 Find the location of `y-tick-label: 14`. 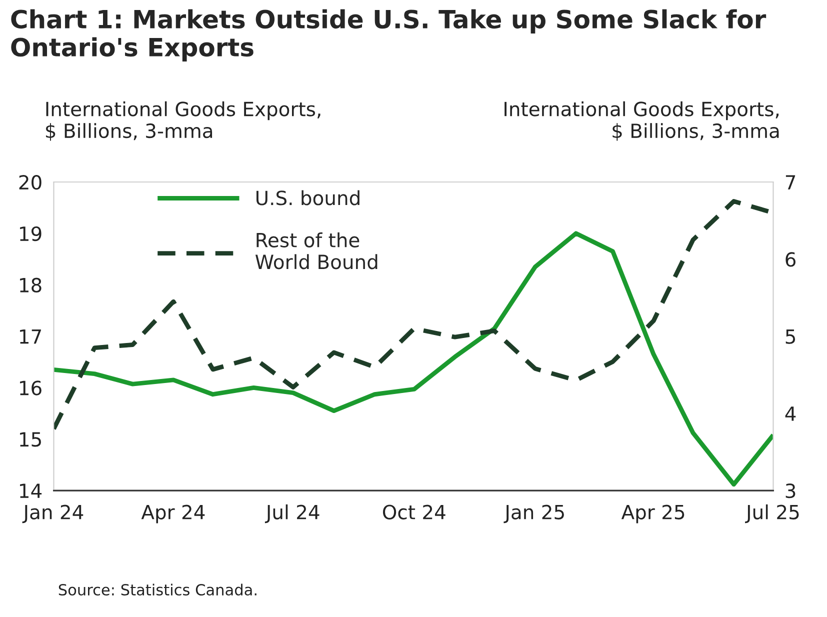

y-tick-label: 14 is located at coordinates (31, 491).